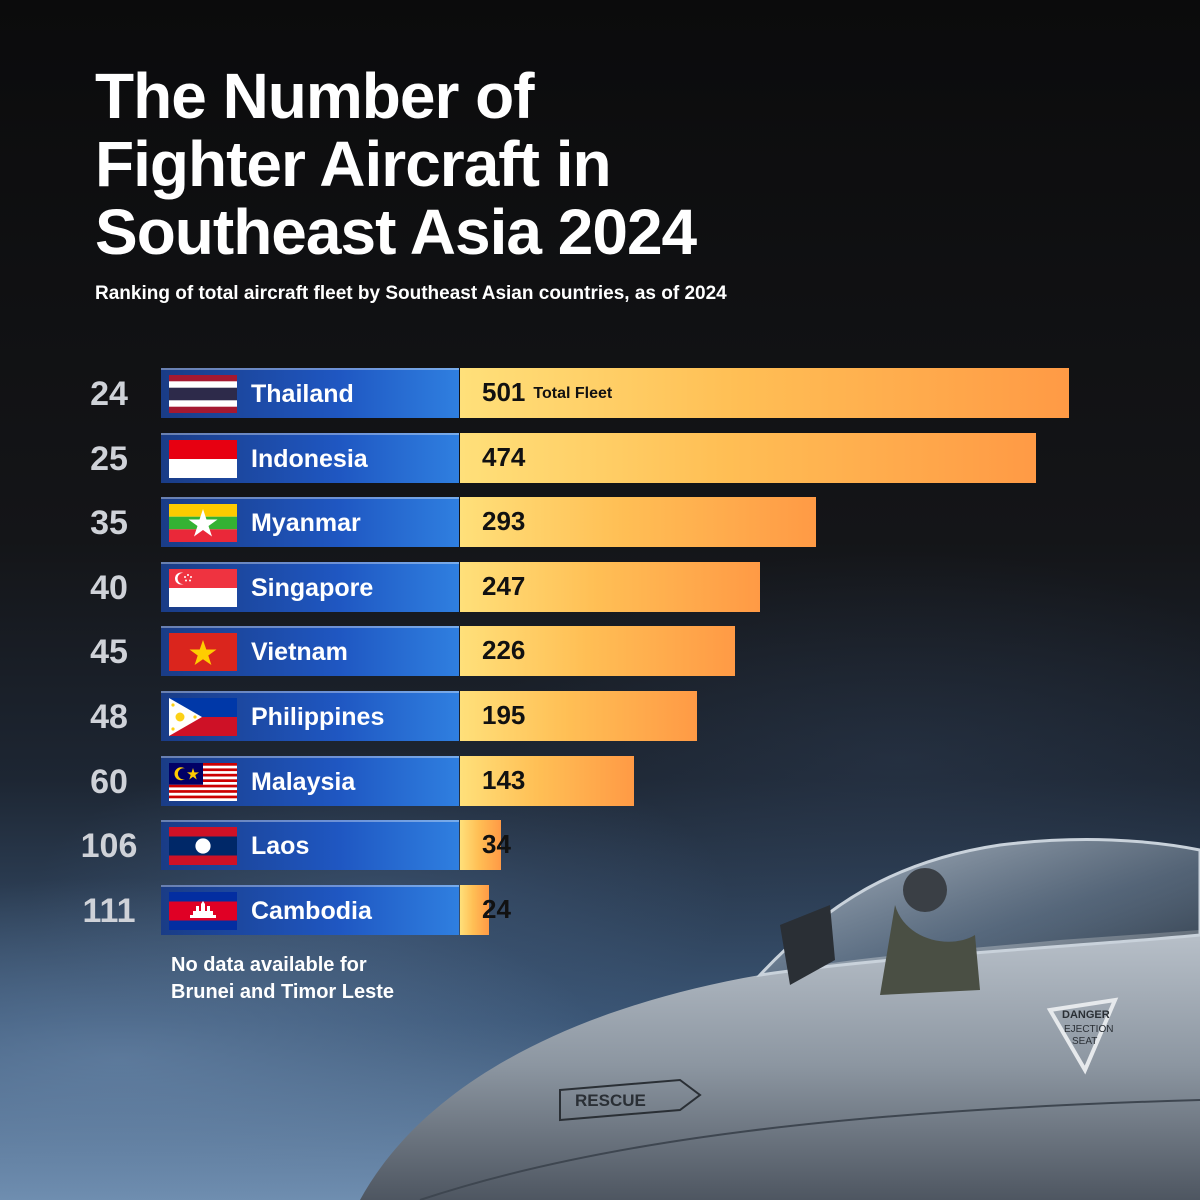 The image size is (1200, 1200). I want to click on data-label: 474, so click(504, 457).